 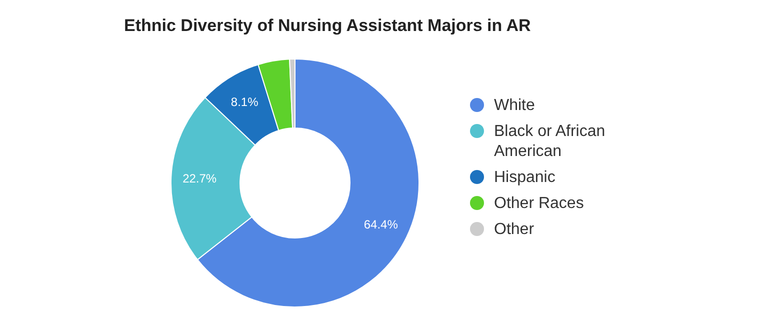 What do you see at coordinates (381, 225) in the screenshot?
I see `data-label: 64.4%` at bounding box center [381, 225].